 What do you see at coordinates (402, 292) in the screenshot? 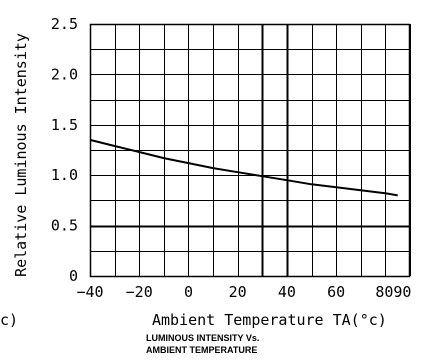
I see `x-tick-label: 90` at bounding box center [402, 292].